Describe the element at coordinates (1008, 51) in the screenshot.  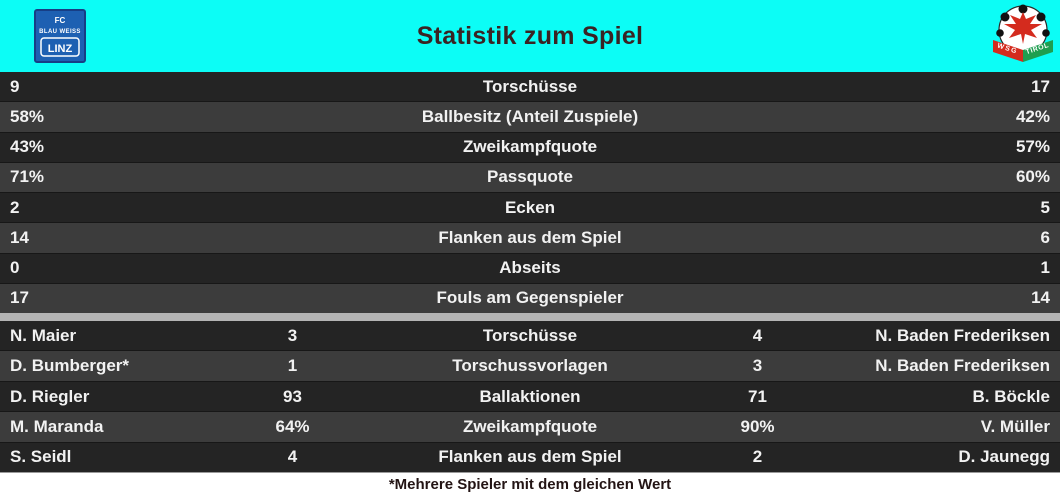
I see `away-logo-banner-red` at that location.